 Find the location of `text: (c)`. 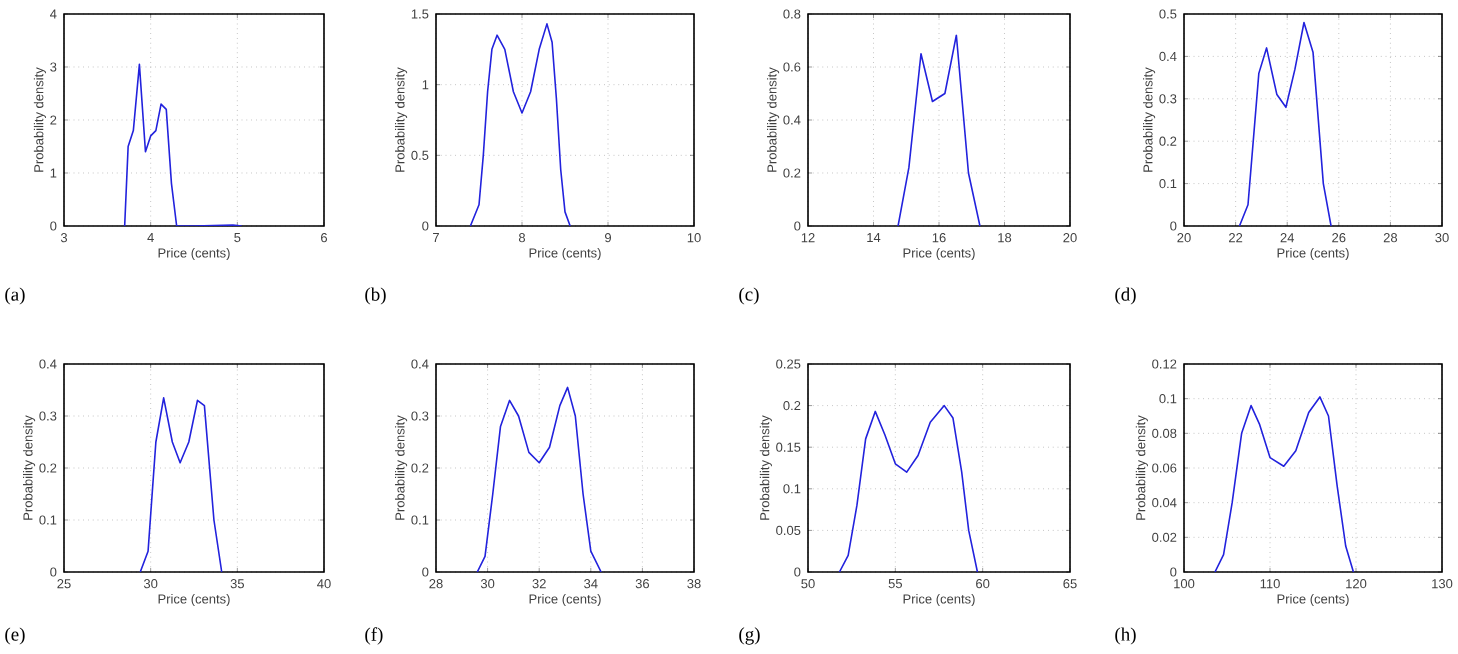

text: (c) is located at coordinates (749, 296).